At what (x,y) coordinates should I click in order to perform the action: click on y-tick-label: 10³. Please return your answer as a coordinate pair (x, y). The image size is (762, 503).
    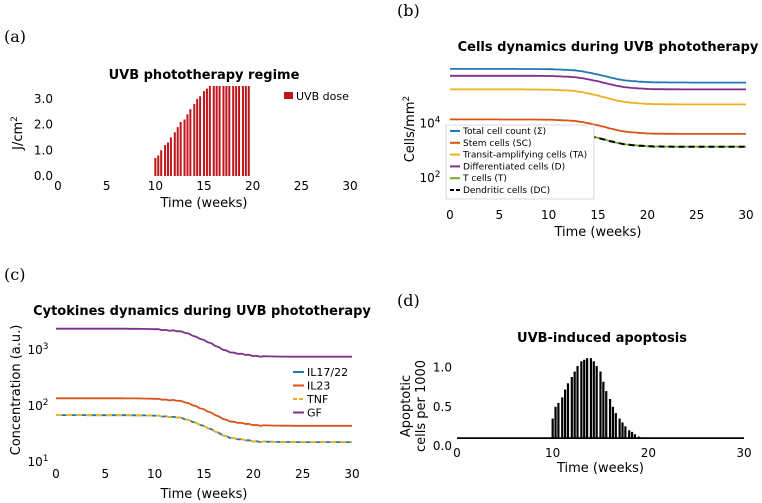
    Looking at the image, I should click on (37, 349).